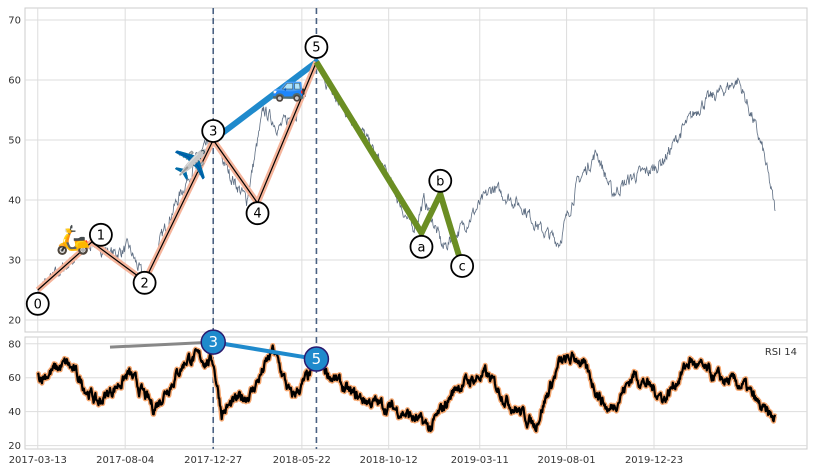 The height and width of the screenshot is (471, 813). What do you see at coordinates (14, 344) in the screenshot?
I see `rsi-y-tick-label: 80` at bounding box center [14, 344].